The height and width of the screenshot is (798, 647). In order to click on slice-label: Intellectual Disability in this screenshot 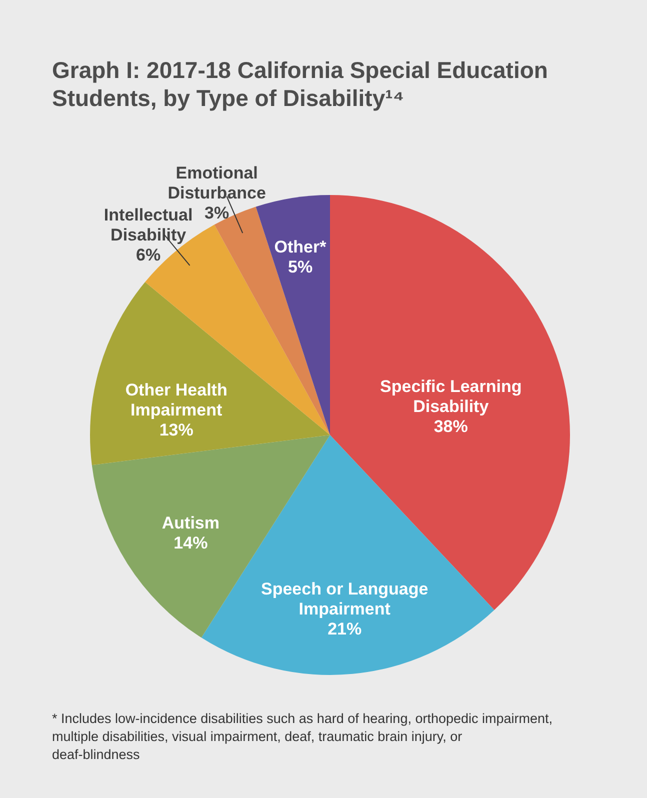, I will do `click(148, 224)`.